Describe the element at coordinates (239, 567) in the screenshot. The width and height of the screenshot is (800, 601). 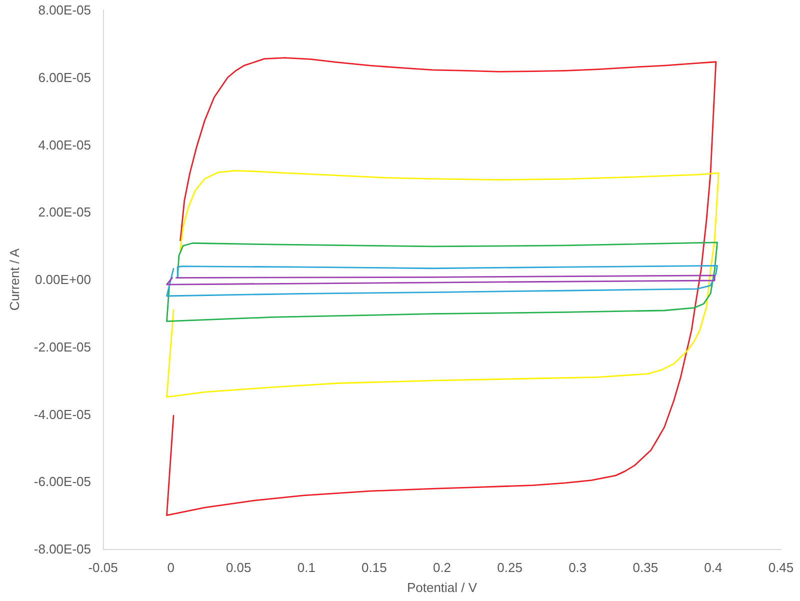
I see `x-tick-label: 0.05` at that location.